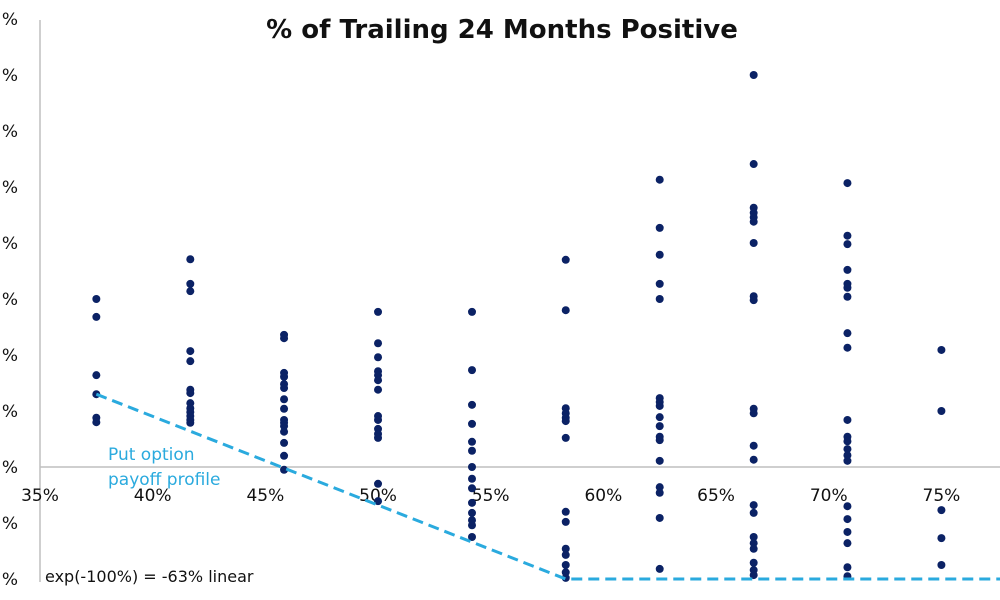  I want to click on exp-note: exp(-100%) = -63% linear, so click(149, 576).